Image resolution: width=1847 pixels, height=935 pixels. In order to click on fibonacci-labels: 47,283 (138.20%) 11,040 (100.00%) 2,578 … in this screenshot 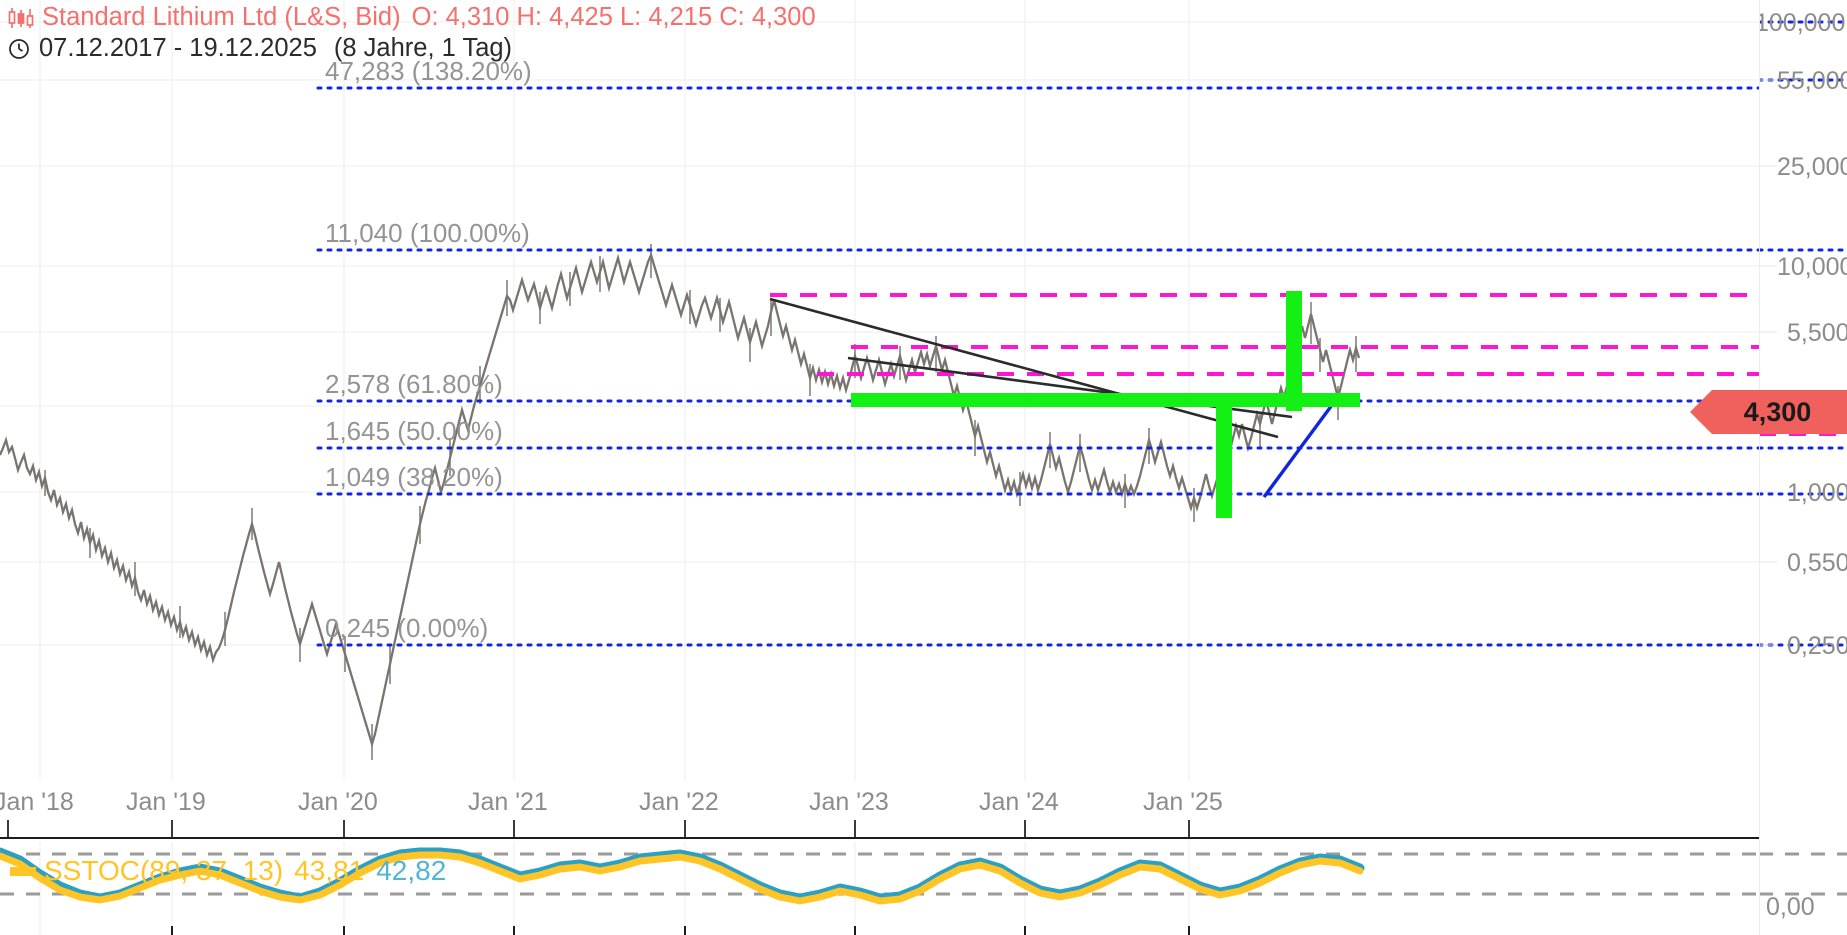, I will do `click(428, 349)`.